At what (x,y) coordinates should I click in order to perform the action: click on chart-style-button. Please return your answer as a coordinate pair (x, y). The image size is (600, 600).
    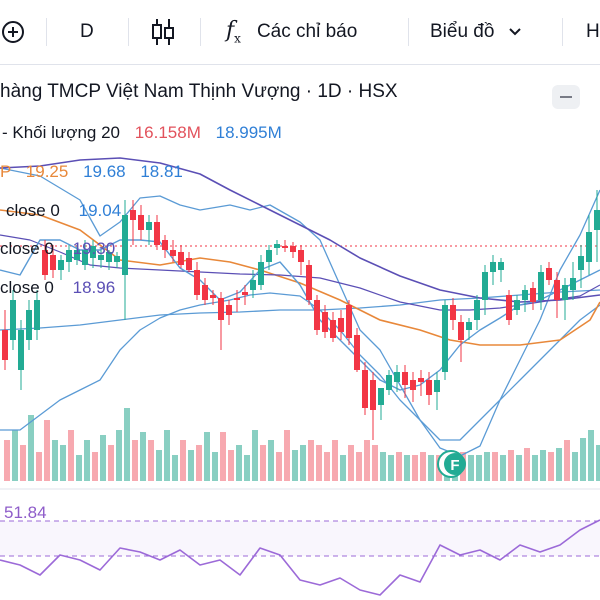
    Looking at the image, I should click on (163, 32).